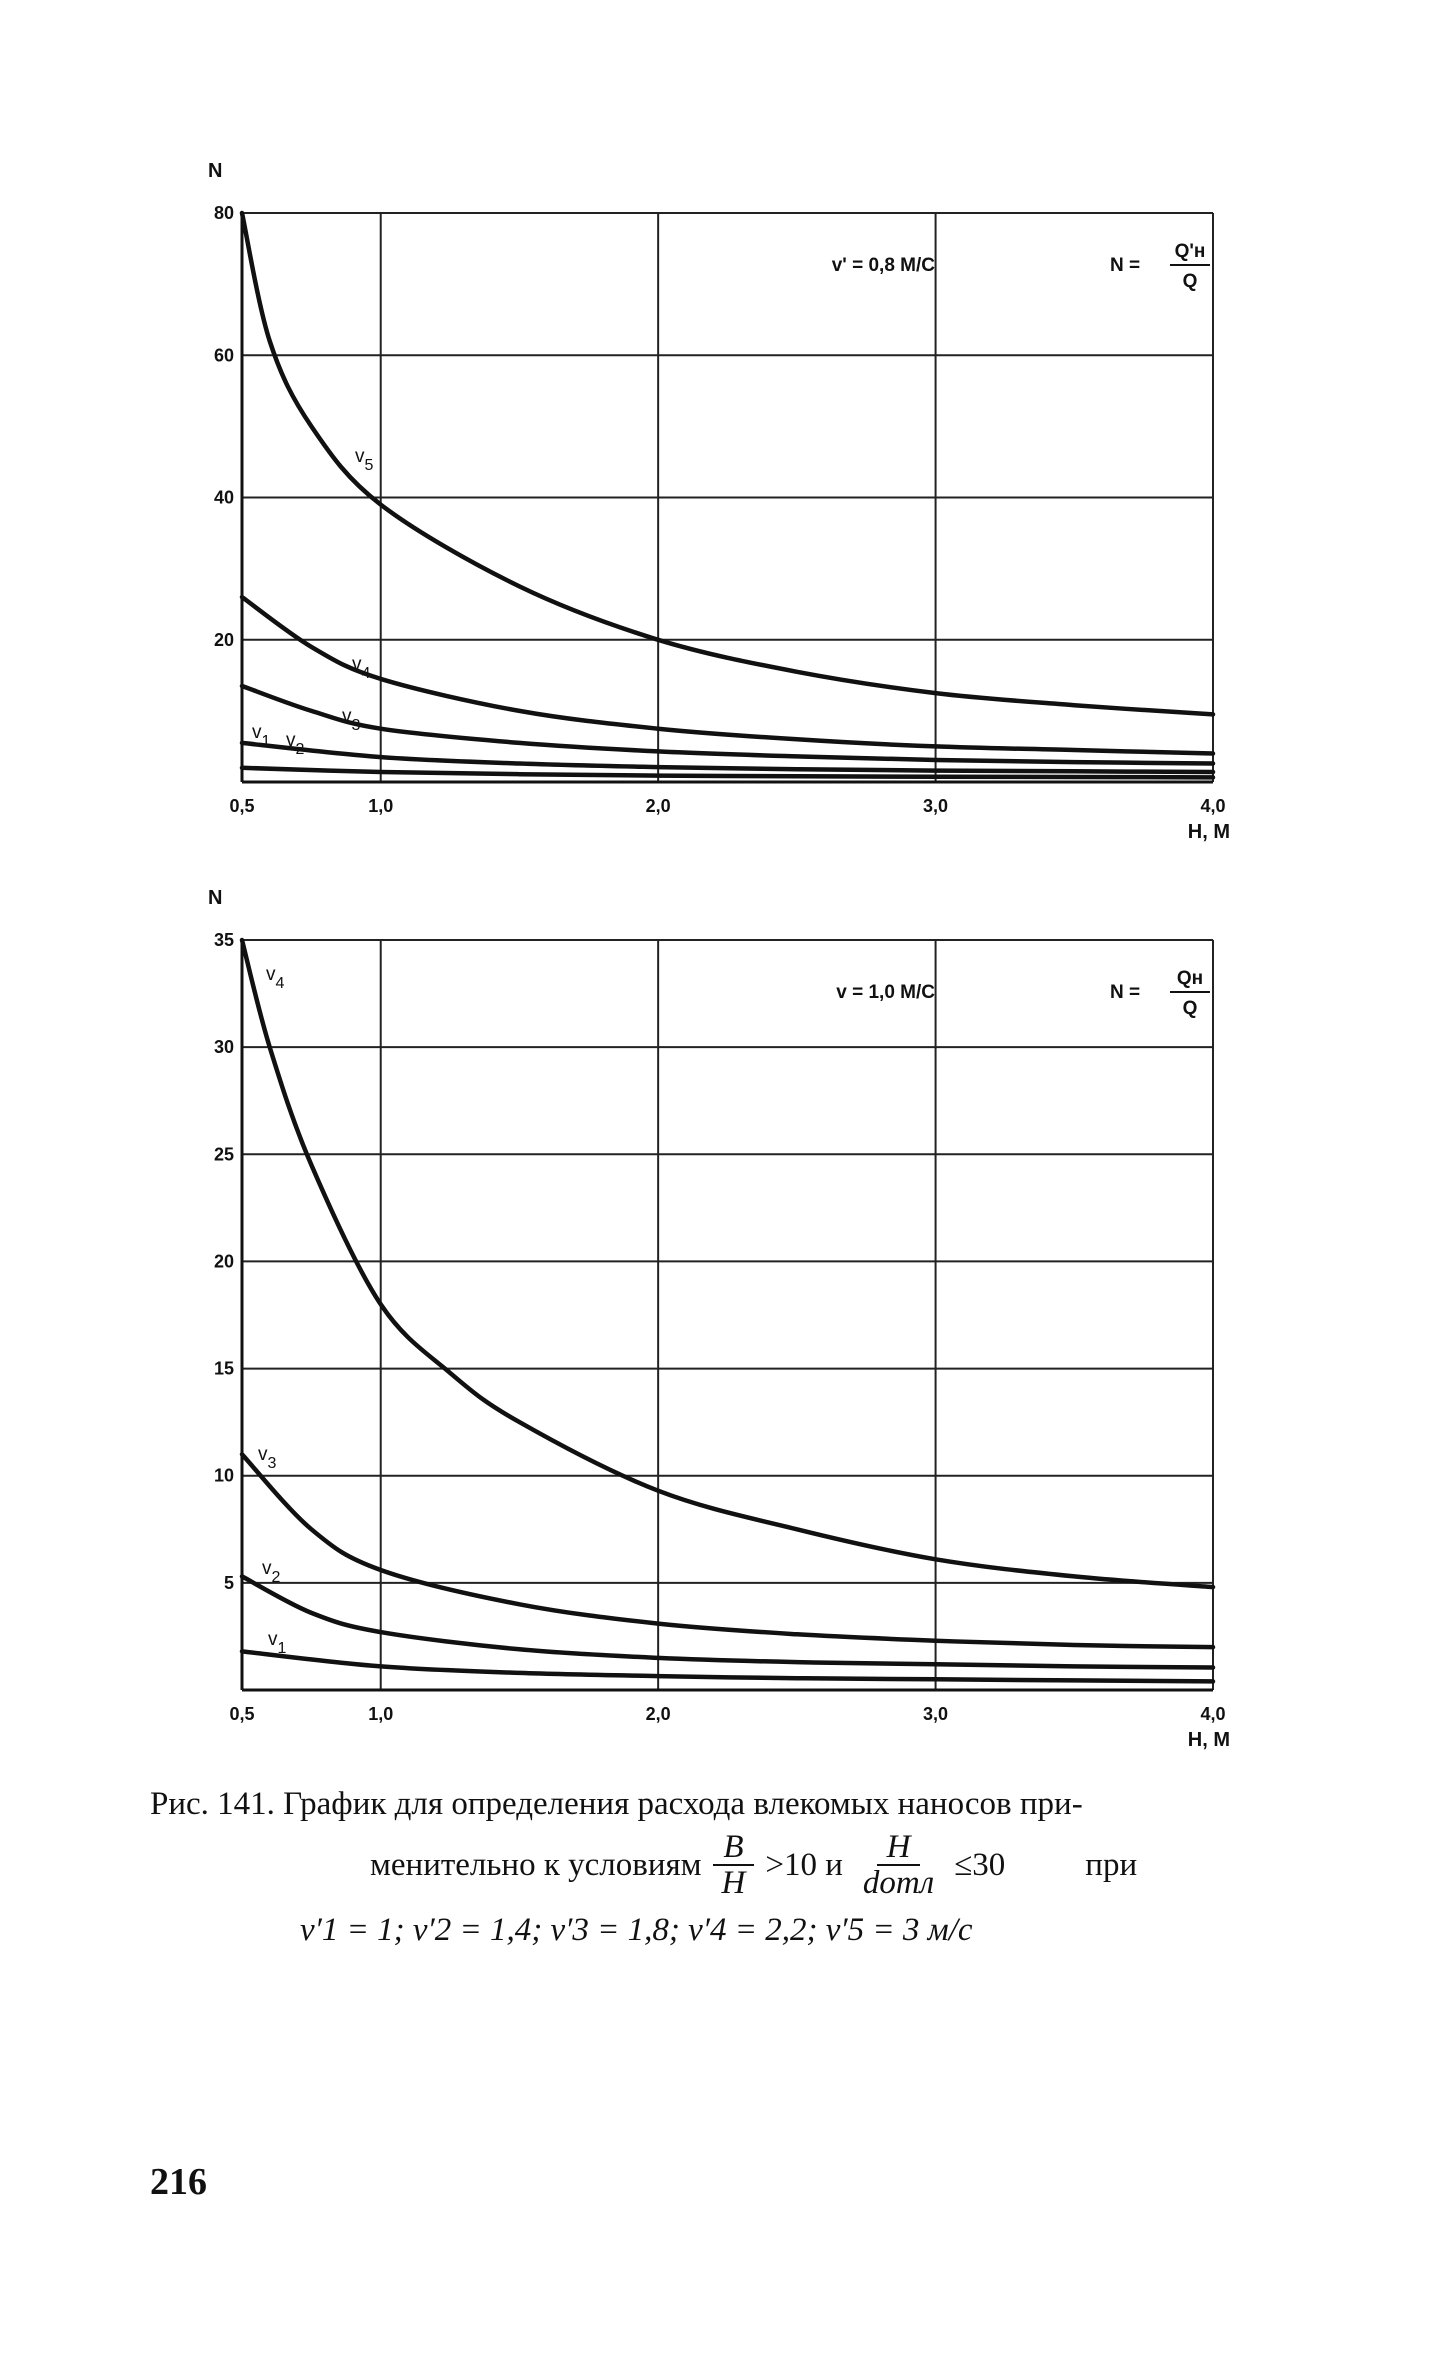 The height and width of the screenshot is (2362, 1453). What do you see at coordinates (727, 463) in the screenshot?
I see `series-line-v5` at bounding box center [727, 463].